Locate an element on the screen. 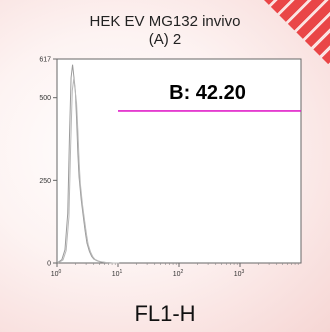 This screenshot has height=332, width=330. x-tick-exponent: 1 is located at coordinates (121, 272).